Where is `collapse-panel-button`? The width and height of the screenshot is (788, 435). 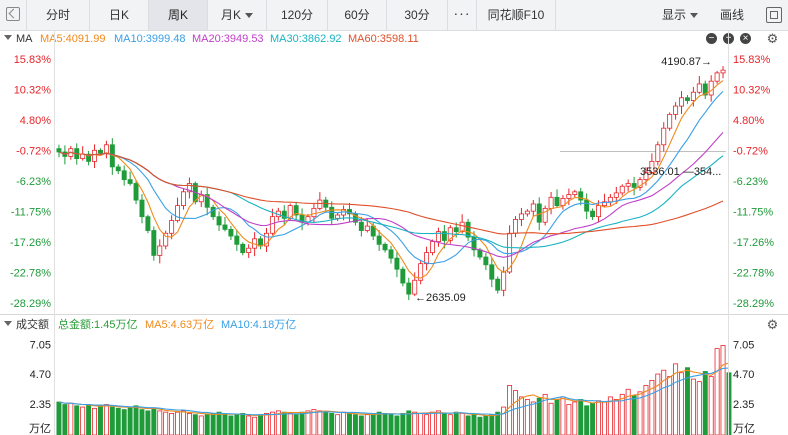 collapse-panel-button is located at coordinates (13, 15).